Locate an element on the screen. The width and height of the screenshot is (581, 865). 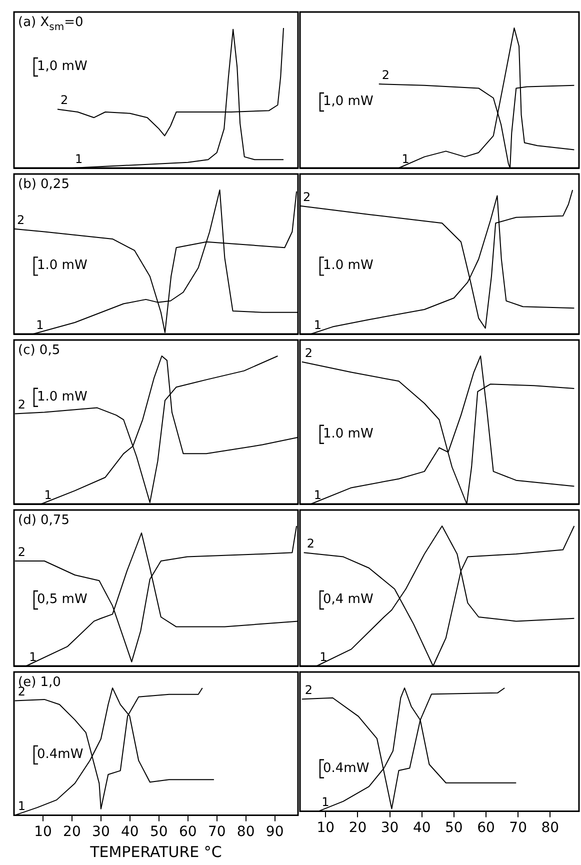
chart-title: (b) 0,25 is located at coordinates (44, 184).